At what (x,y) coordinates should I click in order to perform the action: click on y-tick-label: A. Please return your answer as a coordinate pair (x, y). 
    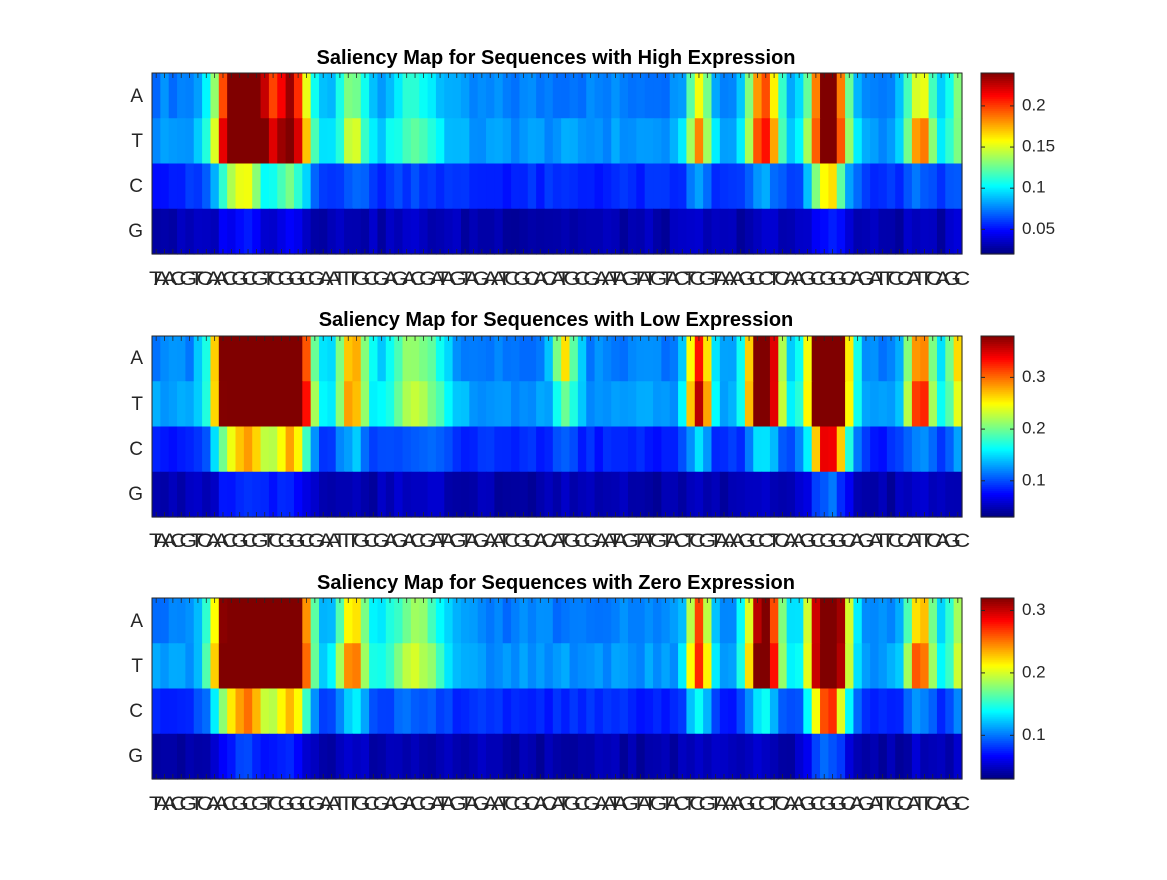
    Looking at the image, I should click on (136, 96).